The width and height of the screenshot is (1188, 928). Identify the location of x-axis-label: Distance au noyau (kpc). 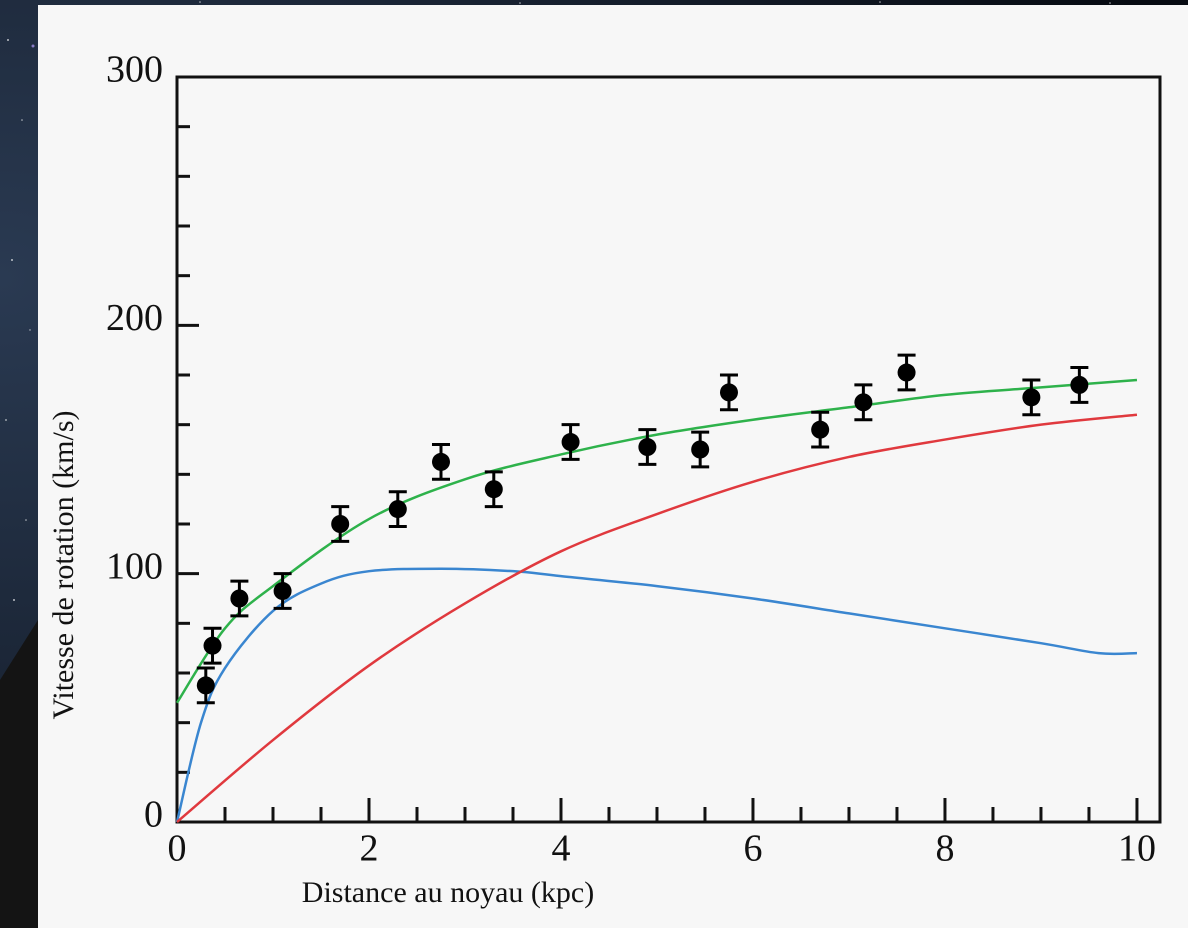
(448, 892).